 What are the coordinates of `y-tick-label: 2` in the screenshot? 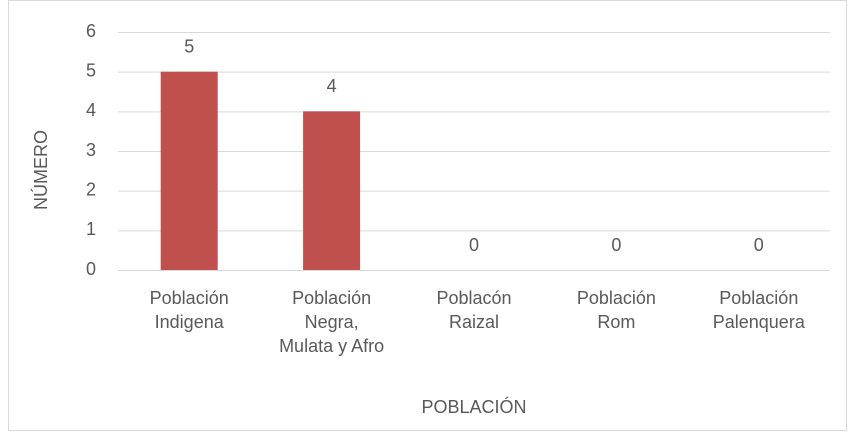 It's located at (91, 189).